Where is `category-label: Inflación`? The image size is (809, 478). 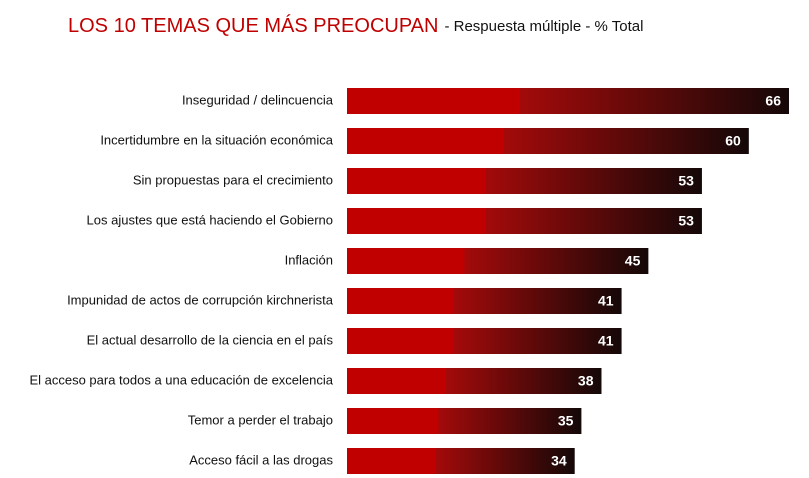 category-label: Inflación is located at coordinates (309, 259).